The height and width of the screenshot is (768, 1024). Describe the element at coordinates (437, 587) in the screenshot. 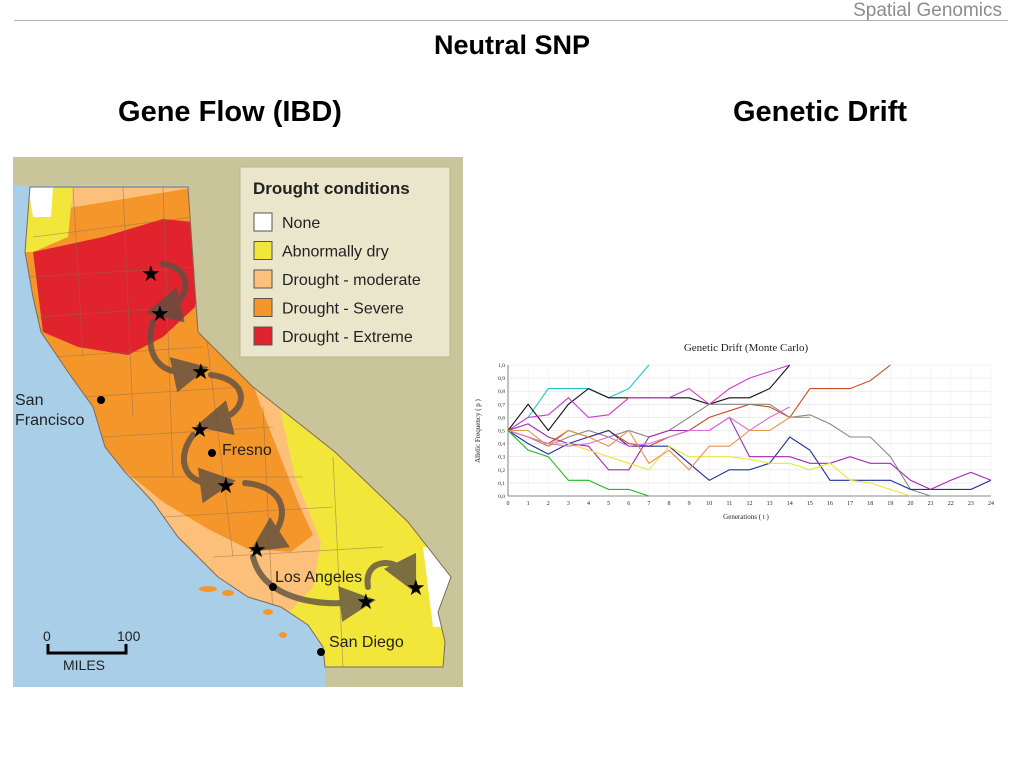

I see `band-none-east` at that location.